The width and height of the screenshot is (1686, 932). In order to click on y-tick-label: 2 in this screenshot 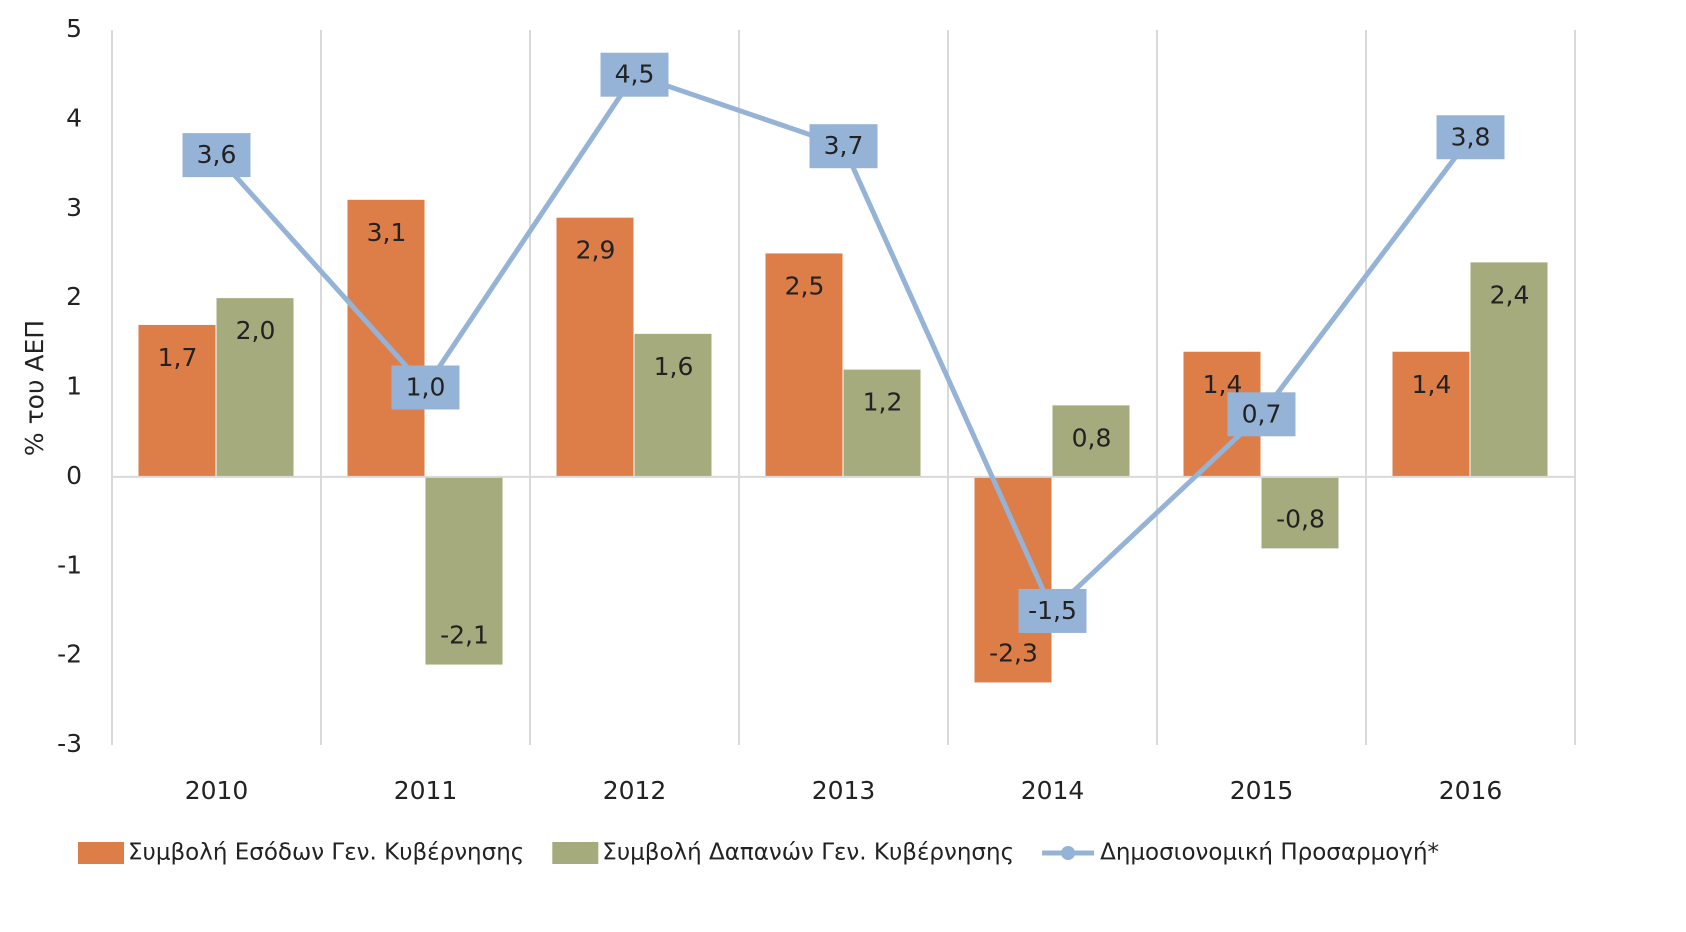, I will do `click(74, 296)`.